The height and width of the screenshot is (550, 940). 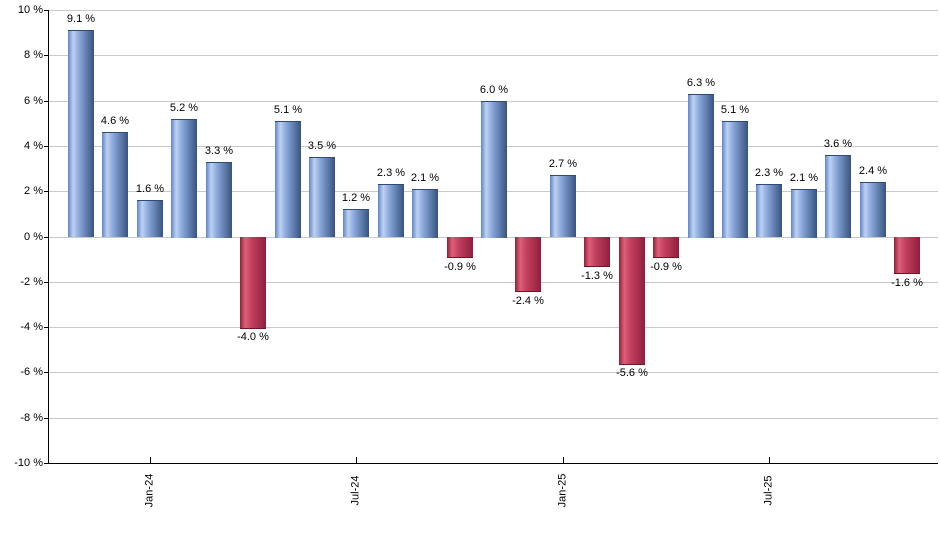 What do you see at coordinates (81, 19) in the screenshot?
I see `bar-value-label: 9.1 %` at bounding box center [81, 19].